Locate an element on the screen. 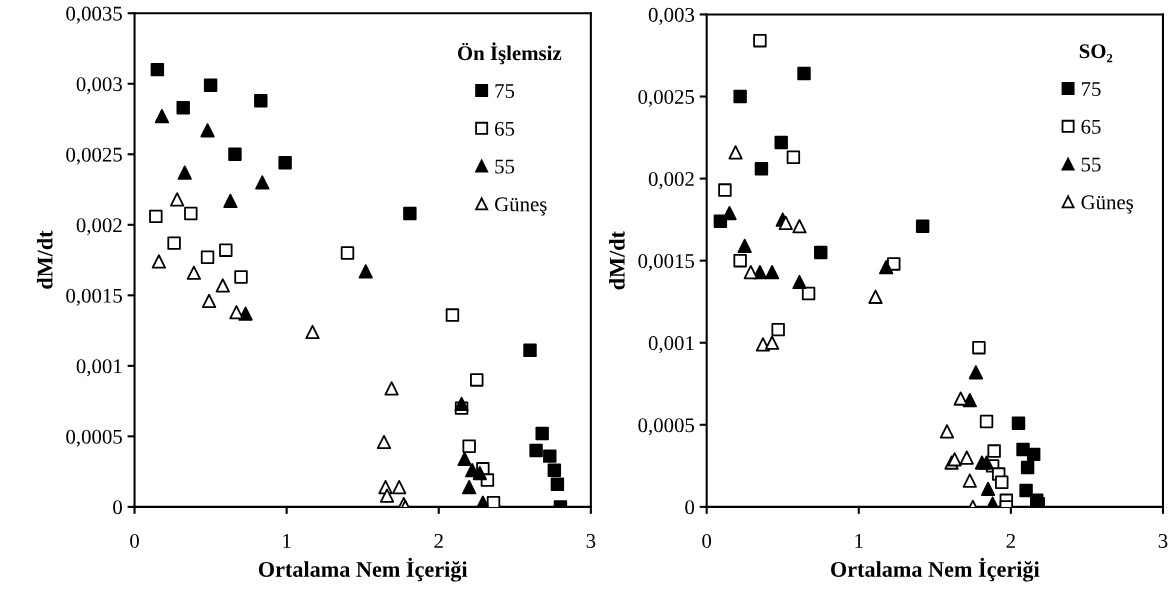 The height and width of the screenshot is (602, 1170). legend-title: SO₂ is located at coordinates (1096, 53).